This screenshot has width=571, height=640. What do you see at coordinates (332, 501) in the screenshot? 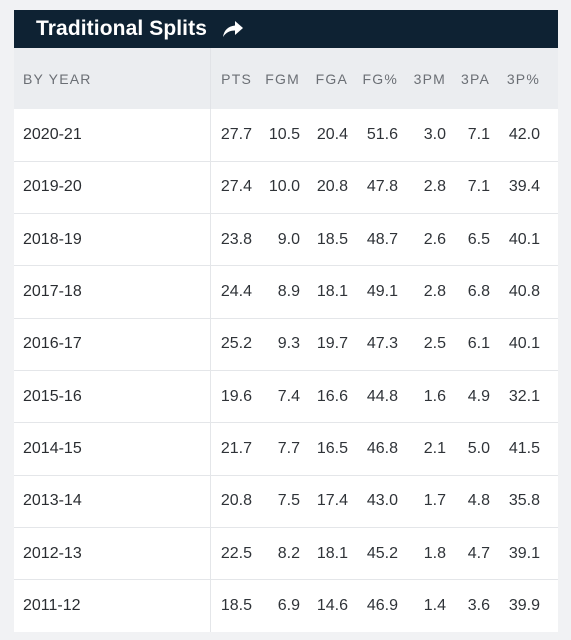
I see `cell-fga: 17.4` at bounding box center [332, 501].